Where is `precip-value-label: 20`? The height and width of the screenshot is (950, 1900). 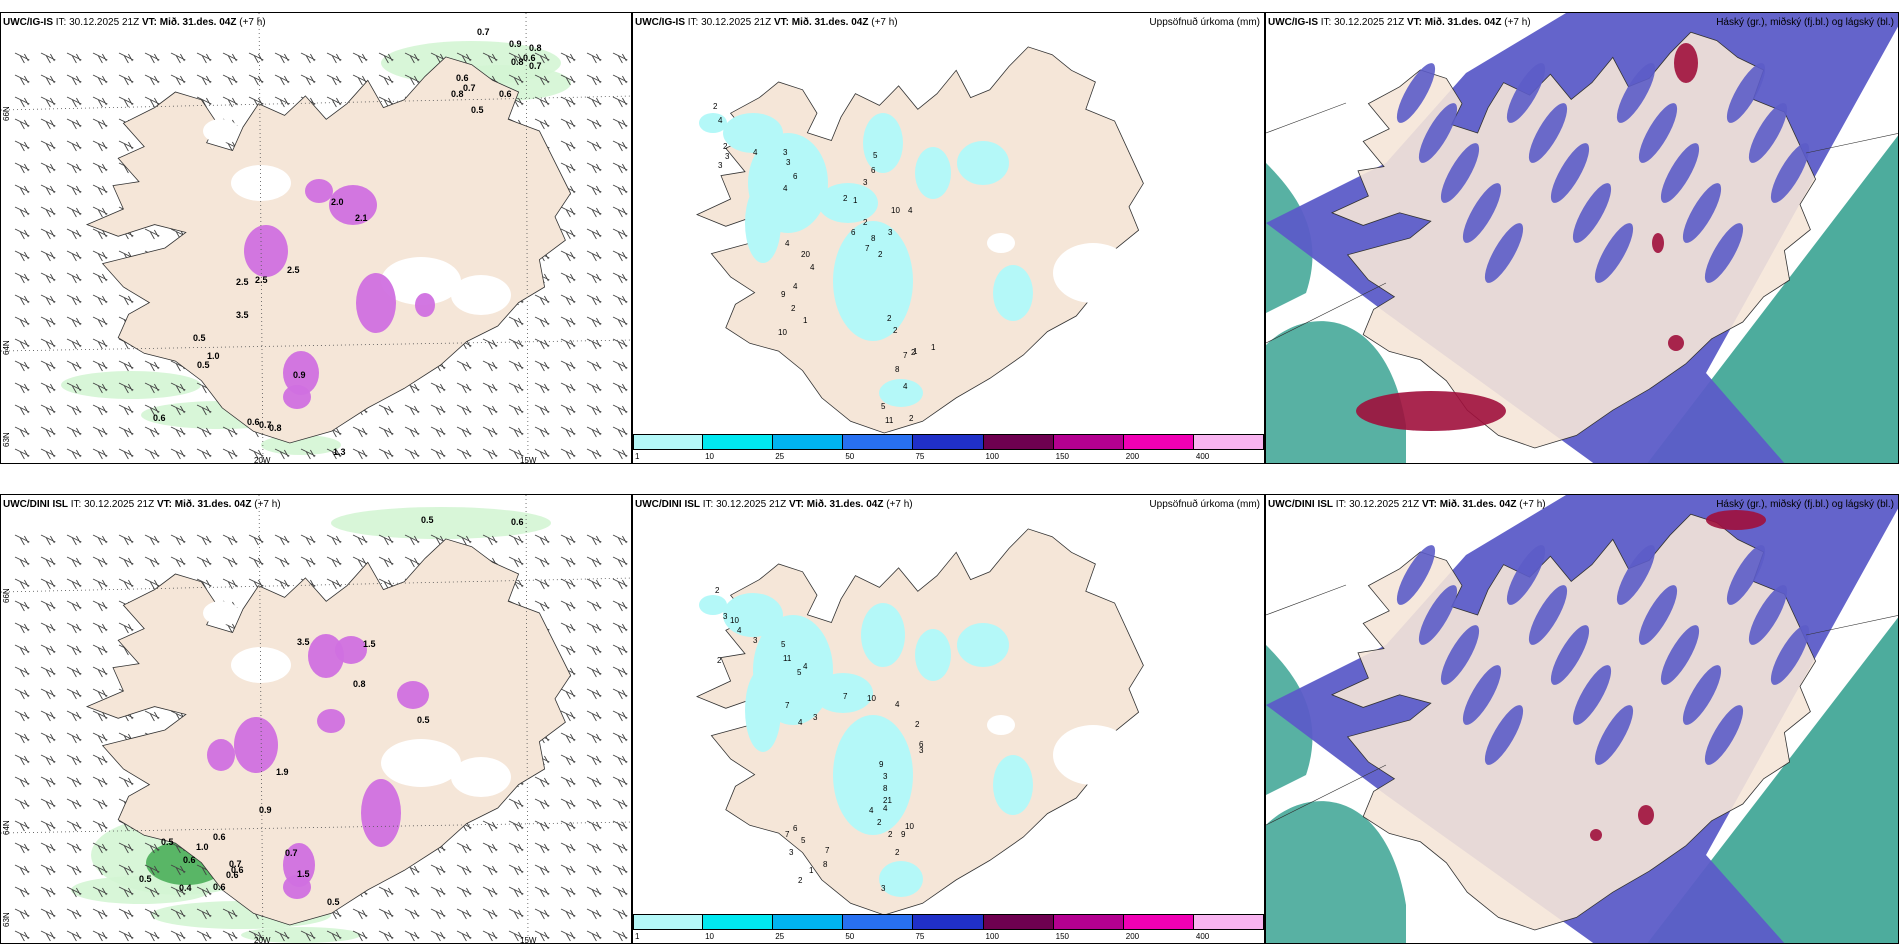 precip-value-label: 20 is located at coordinates (805, 254).